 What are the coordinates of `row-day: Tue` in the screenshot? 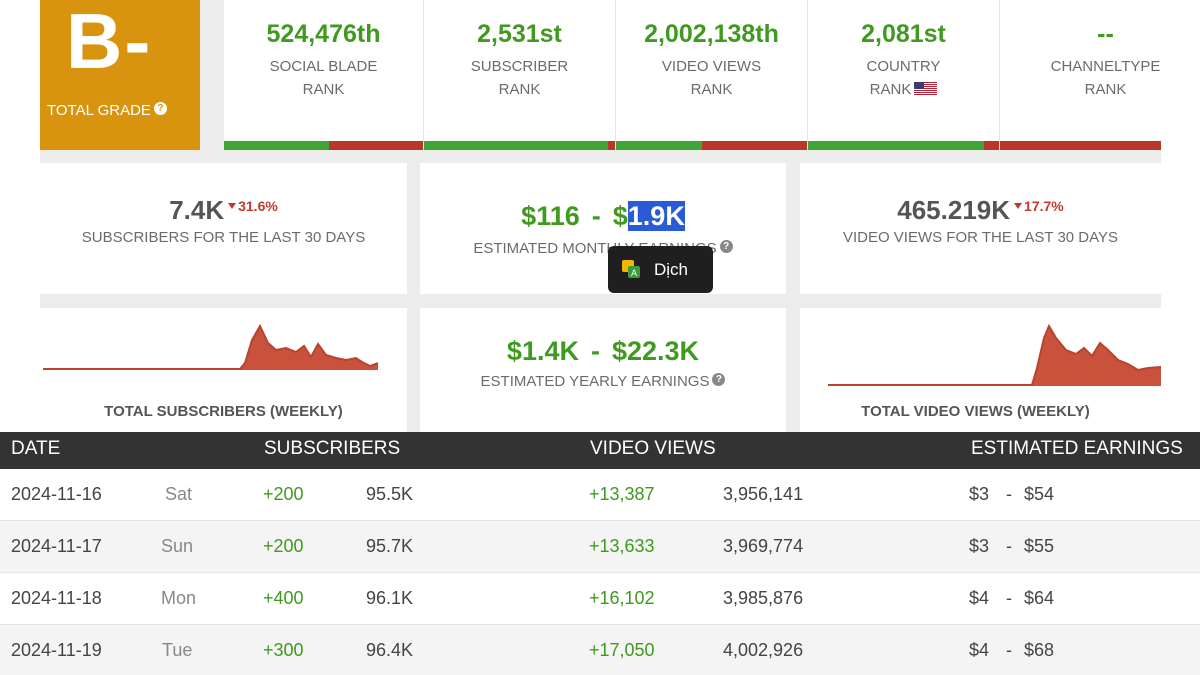 It's located at (177, 650).